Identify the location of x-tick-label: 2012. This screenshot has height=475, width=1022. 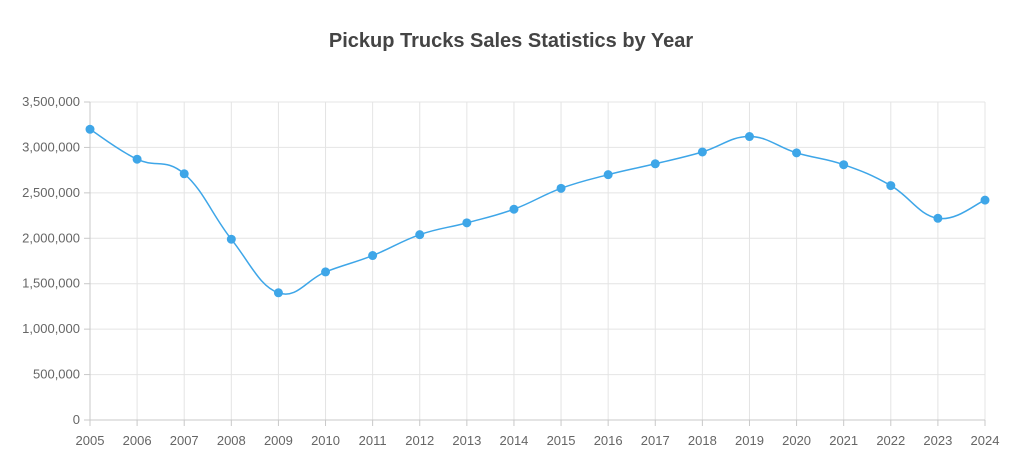
(419, 440).